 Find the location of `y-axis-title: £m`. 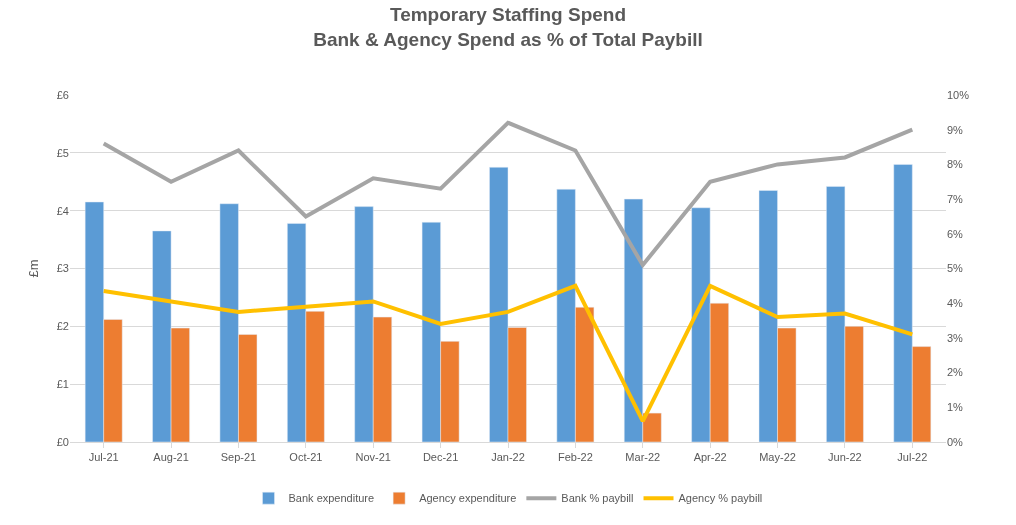

y-axis-title: £m is located at coordinates (33, 268).